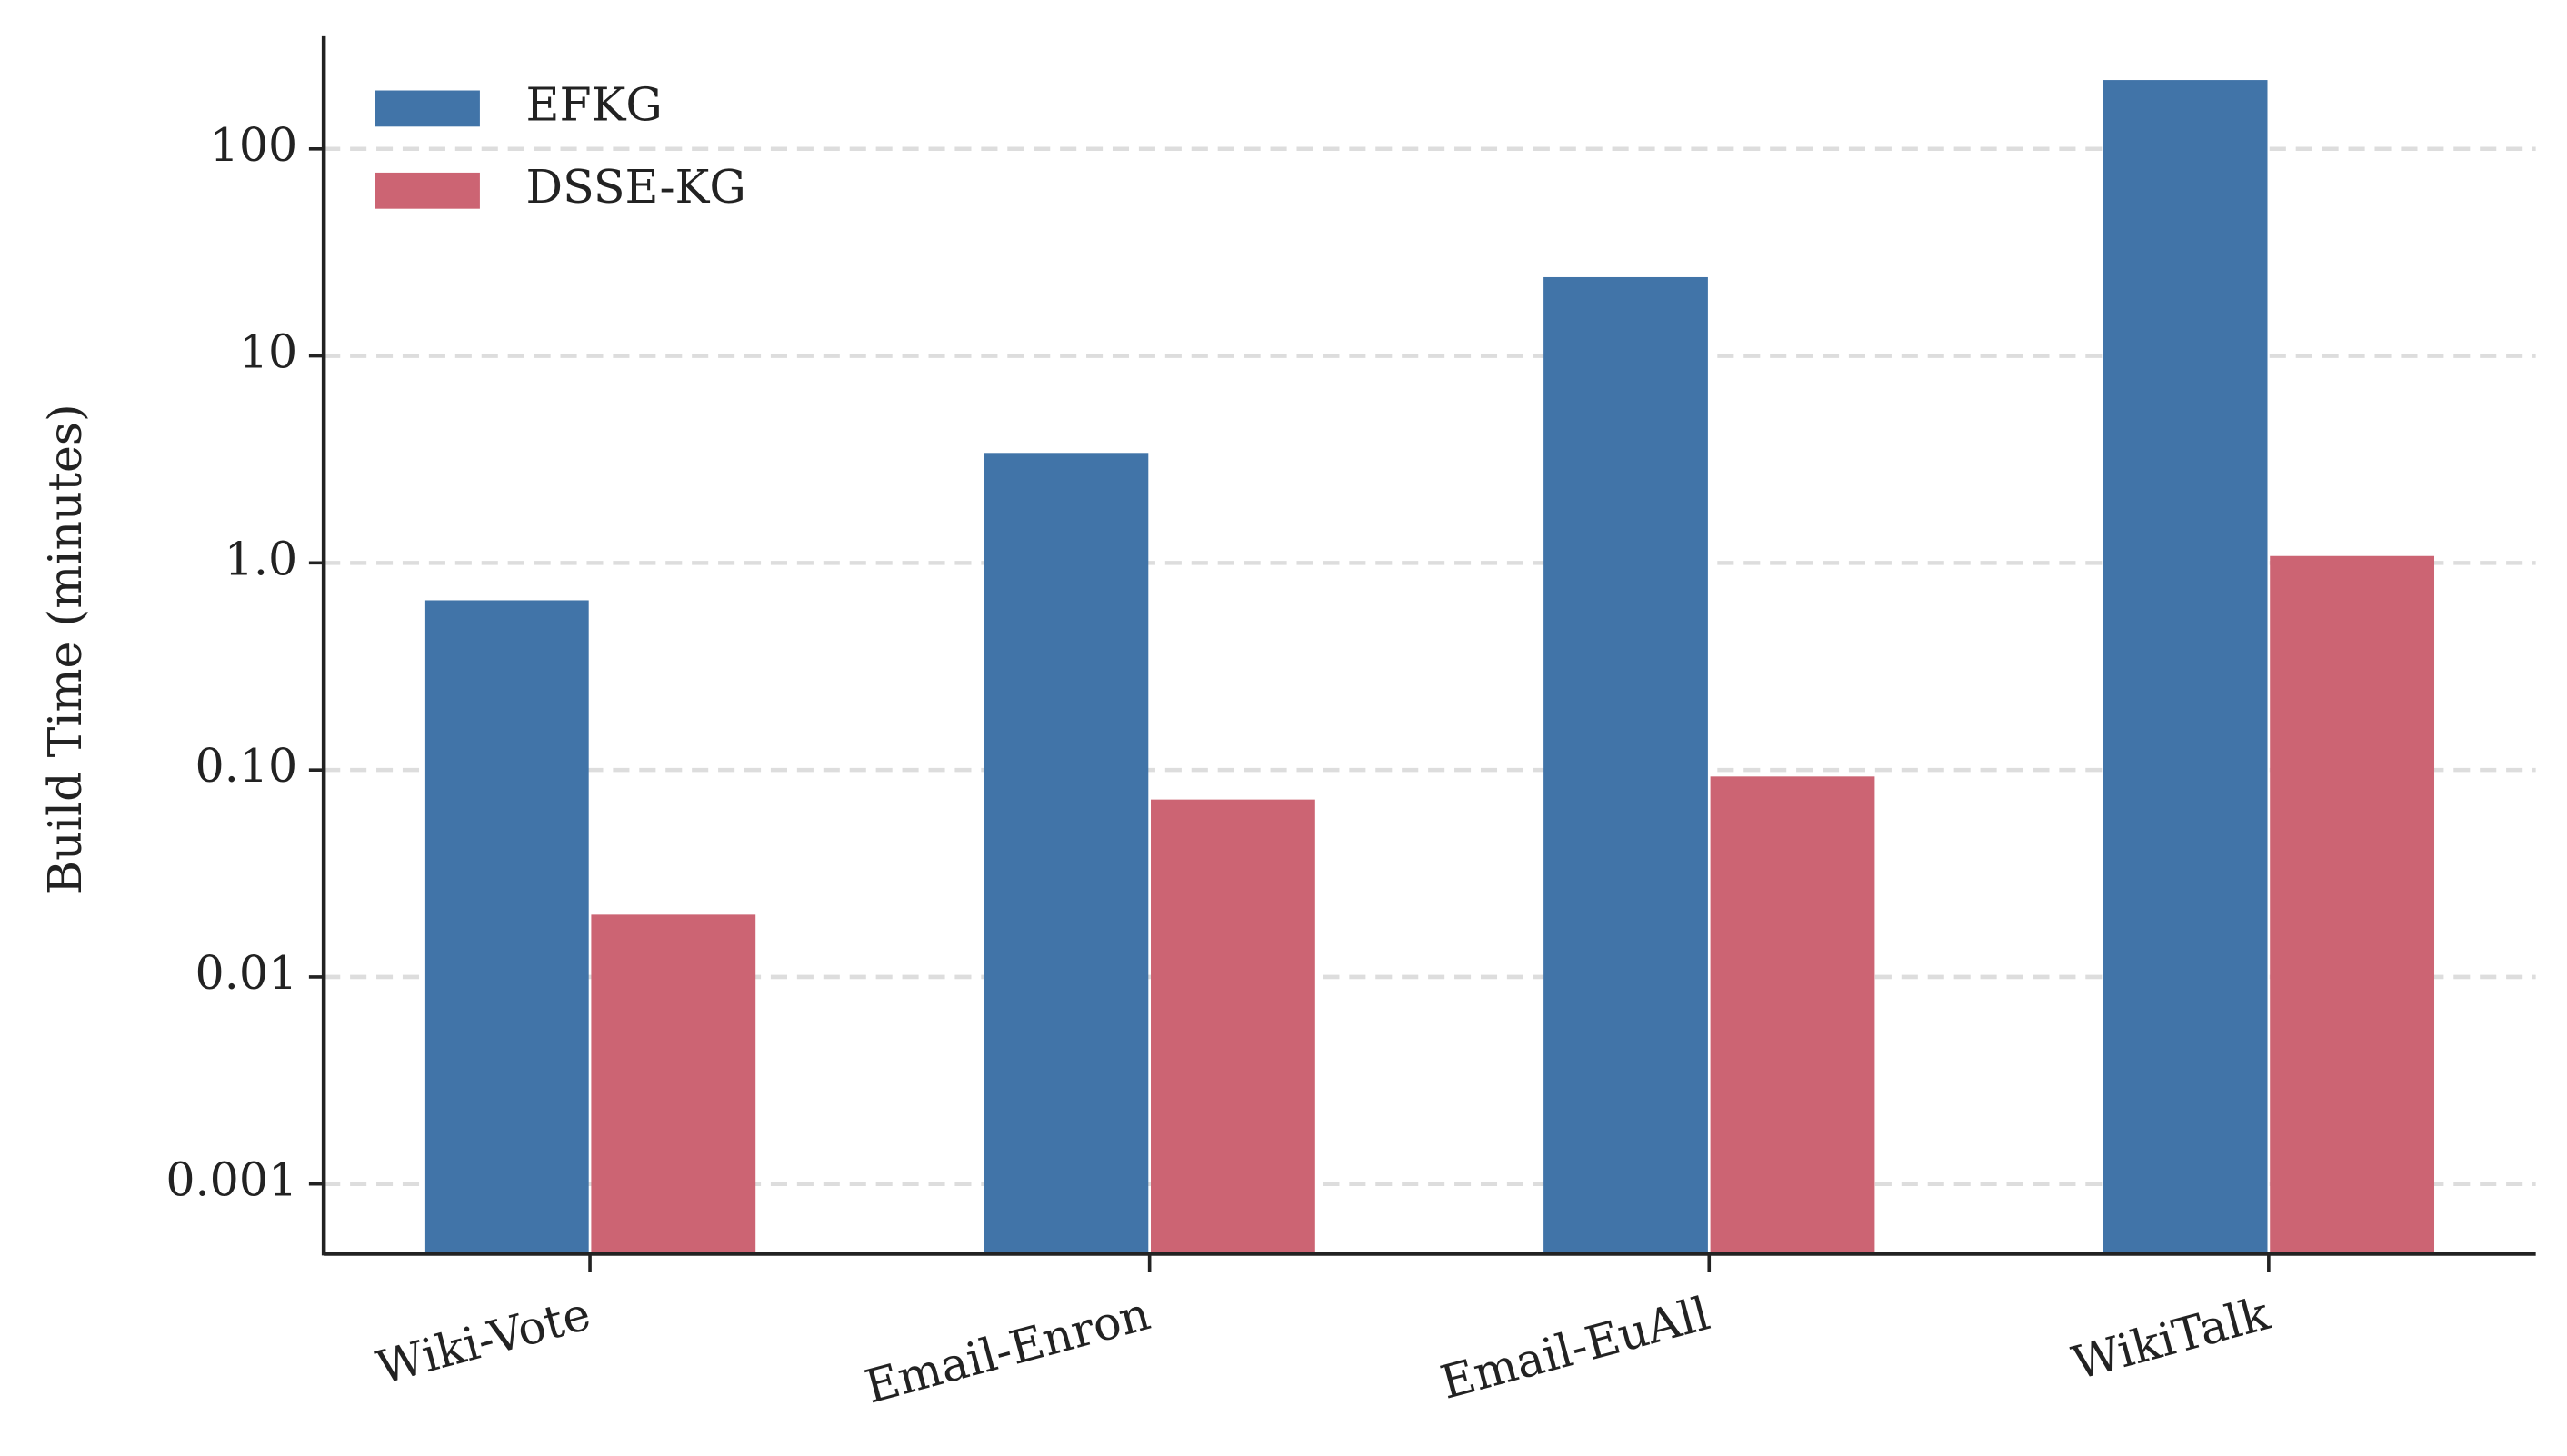 This screenshot has width=2567, height=1456. What do you see at coordinates (261, 559) in the screenshot?
I see `y-tick-label: 1.0` at bounding box center [261, 559].